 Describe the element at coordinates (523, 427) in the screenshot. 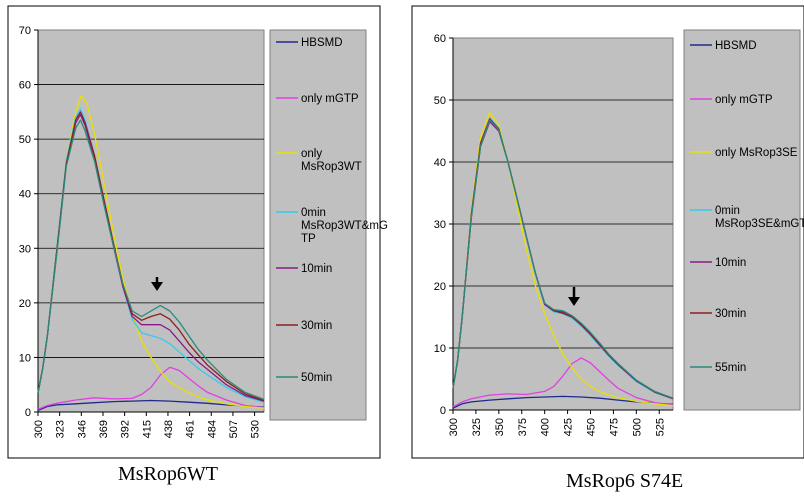

I see `x-tick-label: 375` at that location.